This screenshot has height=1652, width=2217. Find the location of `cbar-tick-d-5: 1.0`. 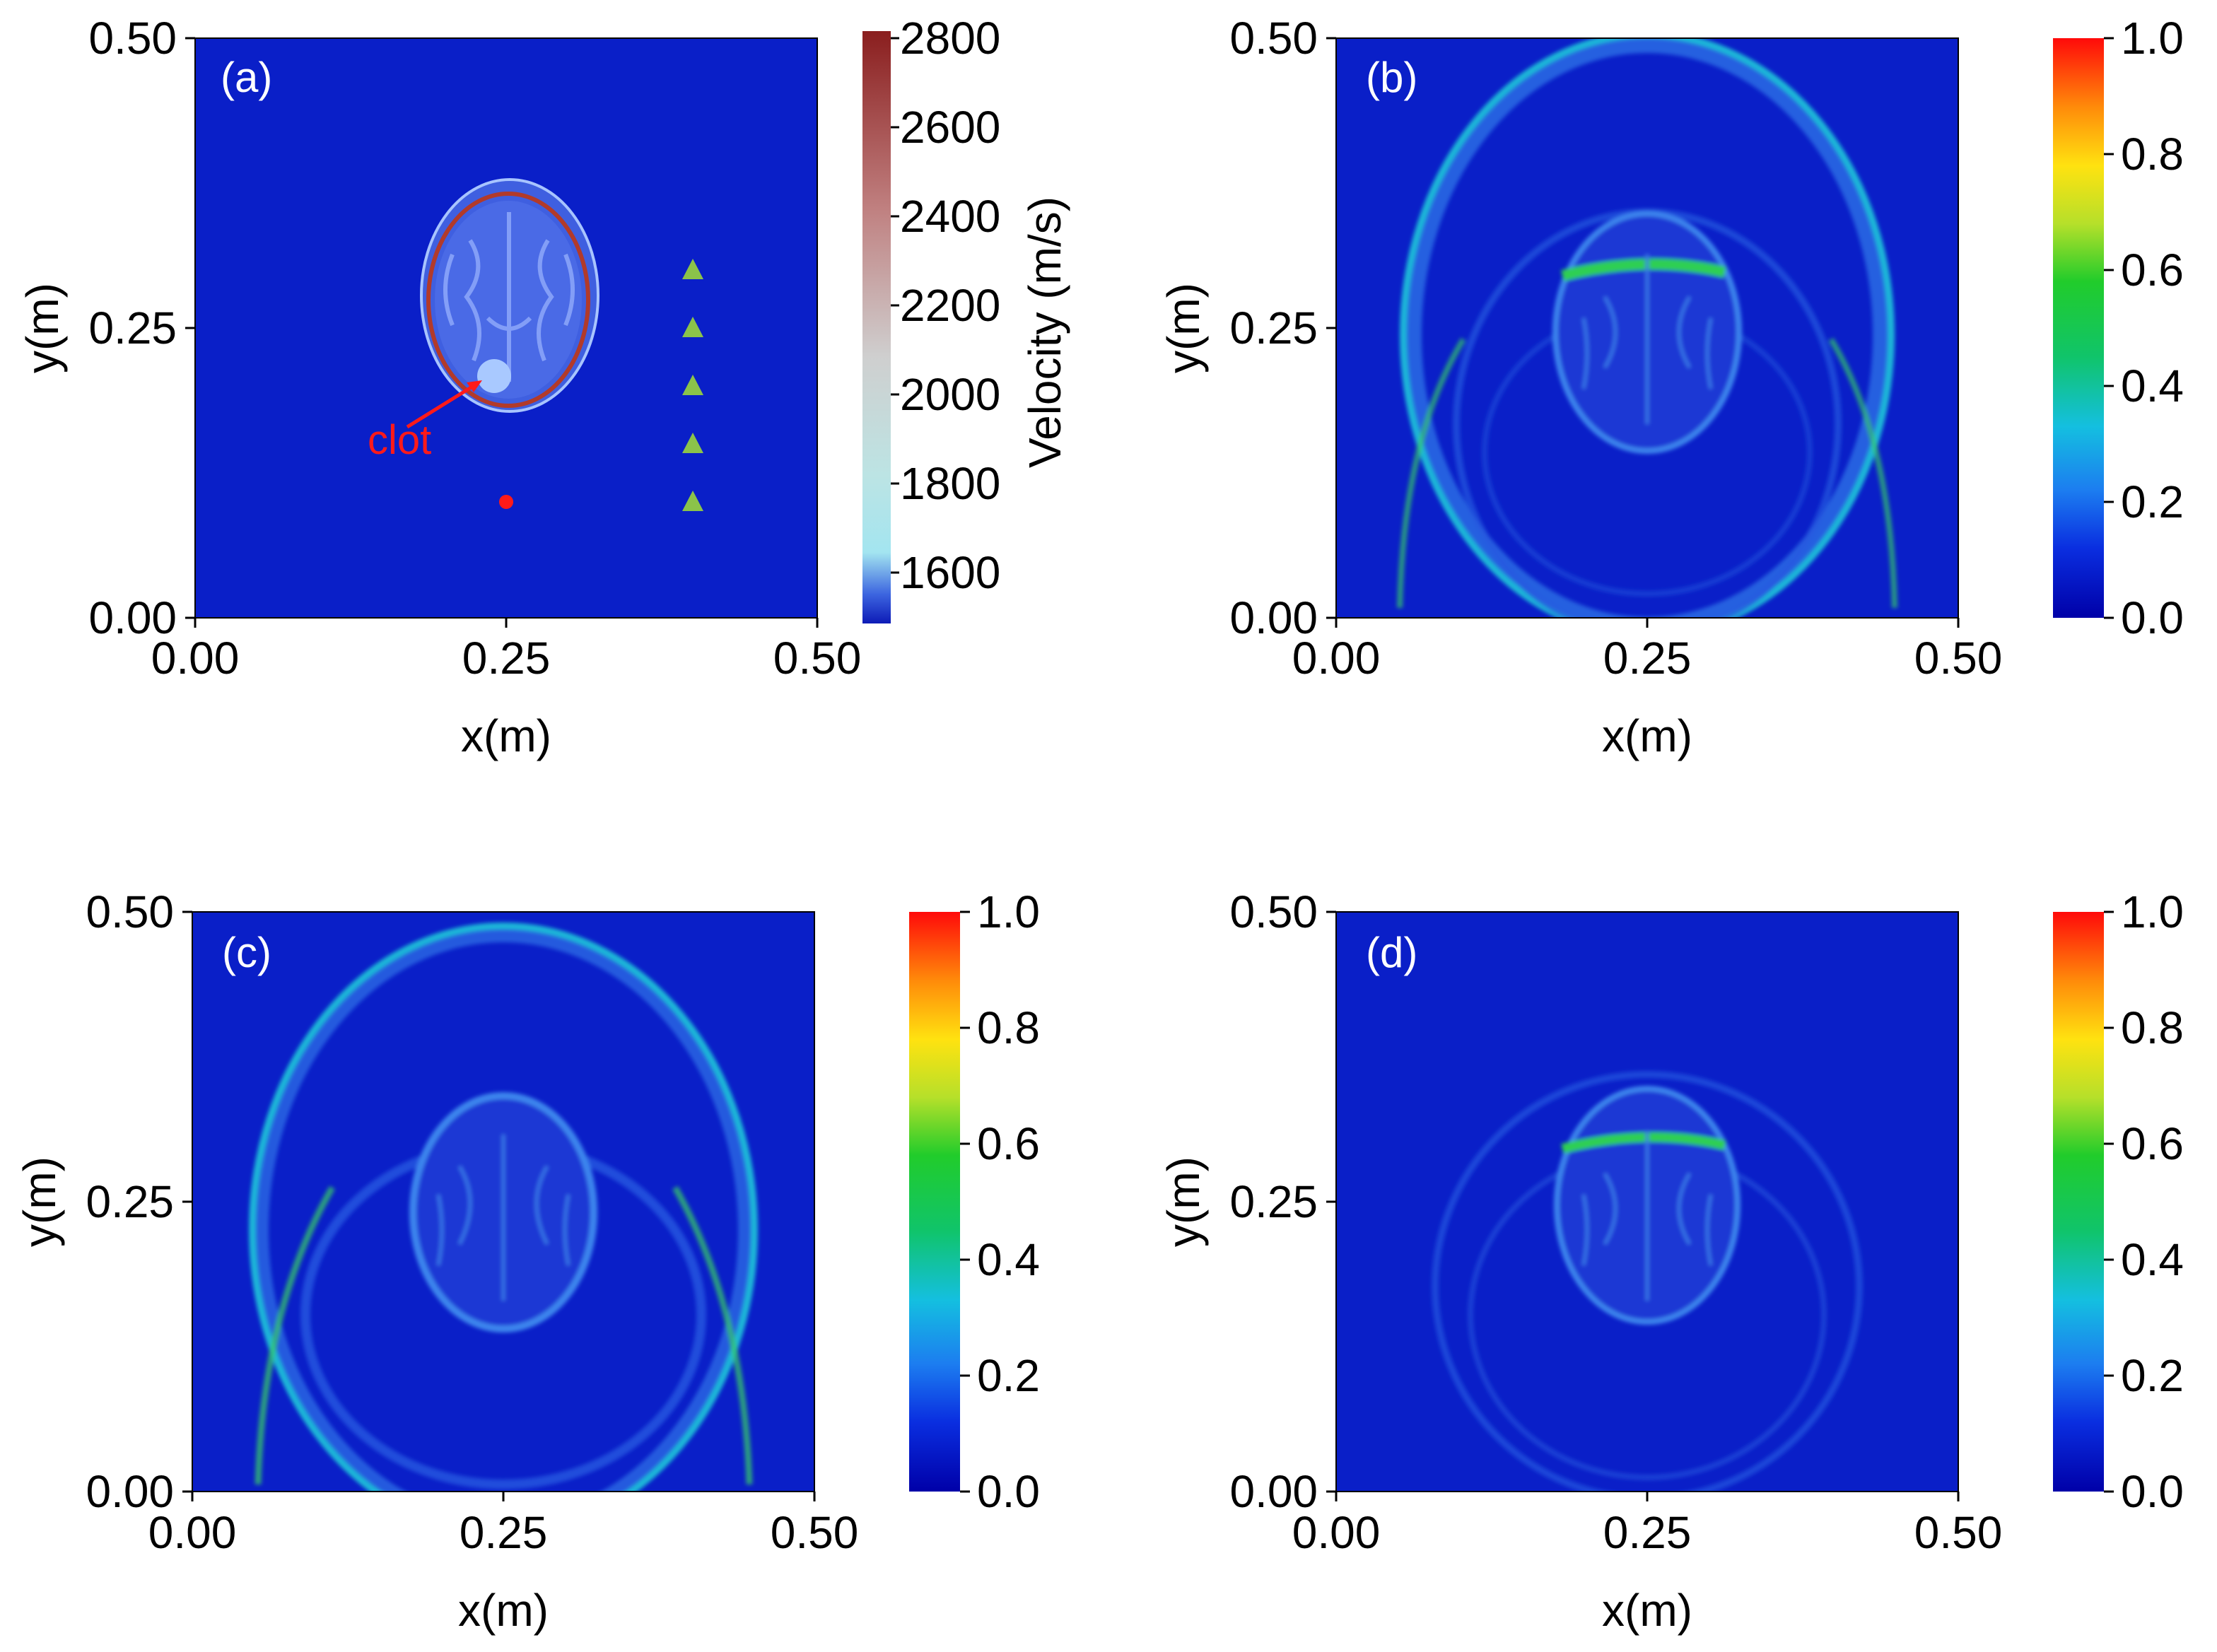

cbar-tick-d-5: 1.0 is located at coordinates (2152, 912).